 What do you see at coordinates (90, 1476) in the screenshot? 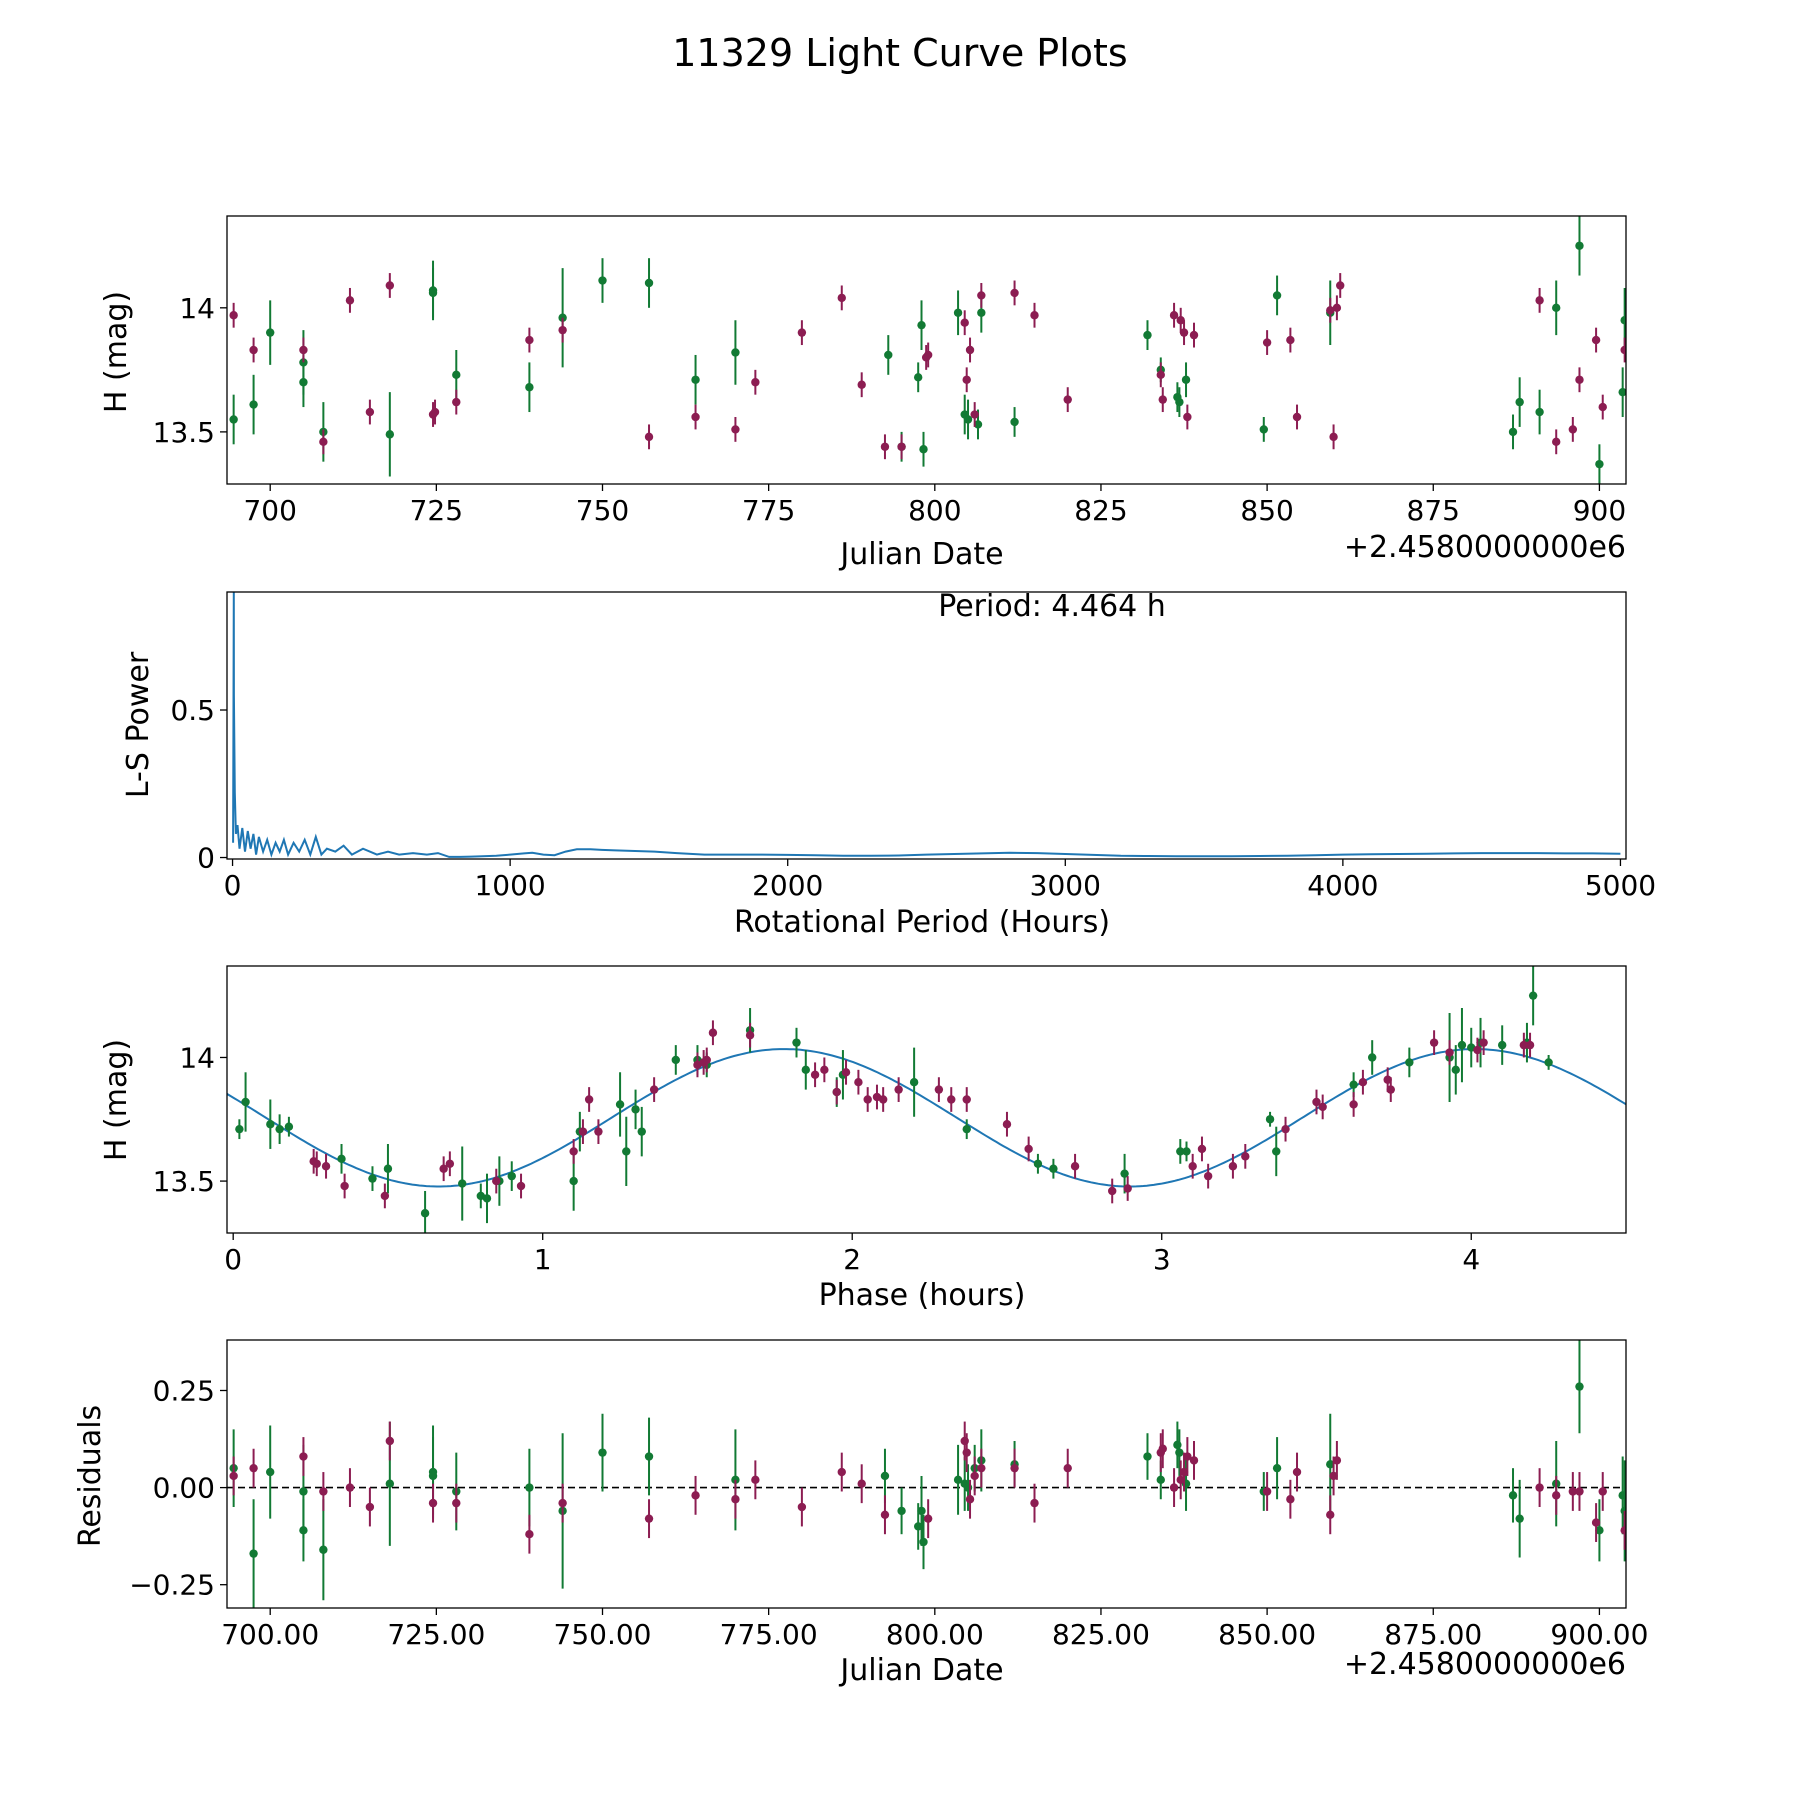
I see `residuals-y-label: Residuals` at bounding box center [90, 1476].